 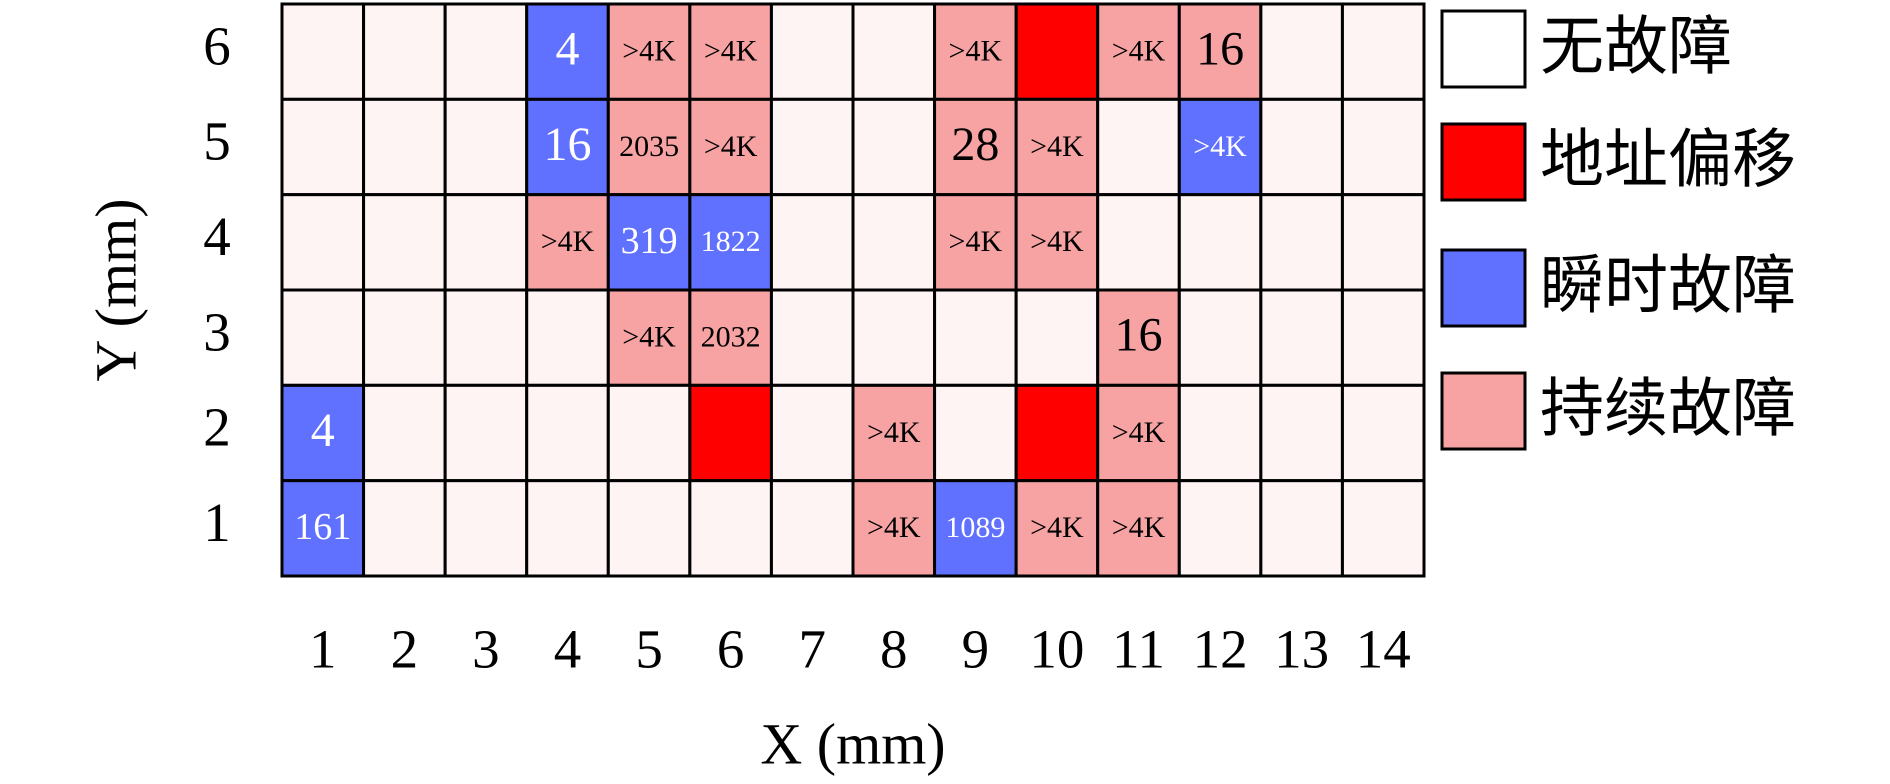 What do you see at coordinates (568, 649) in the screenshot?
I see `x-tick-label: 4` at bounding box center [568, 649].